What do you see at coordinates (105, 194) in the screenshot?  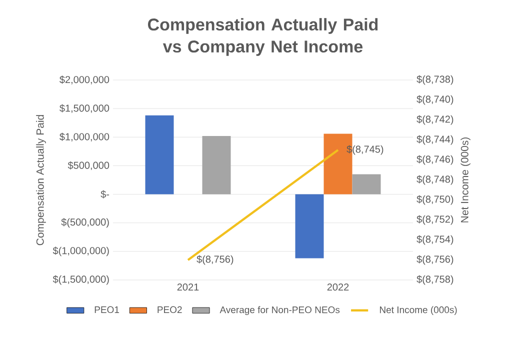 I see `y-tick-label: $-` at bounding box center [105, 194].